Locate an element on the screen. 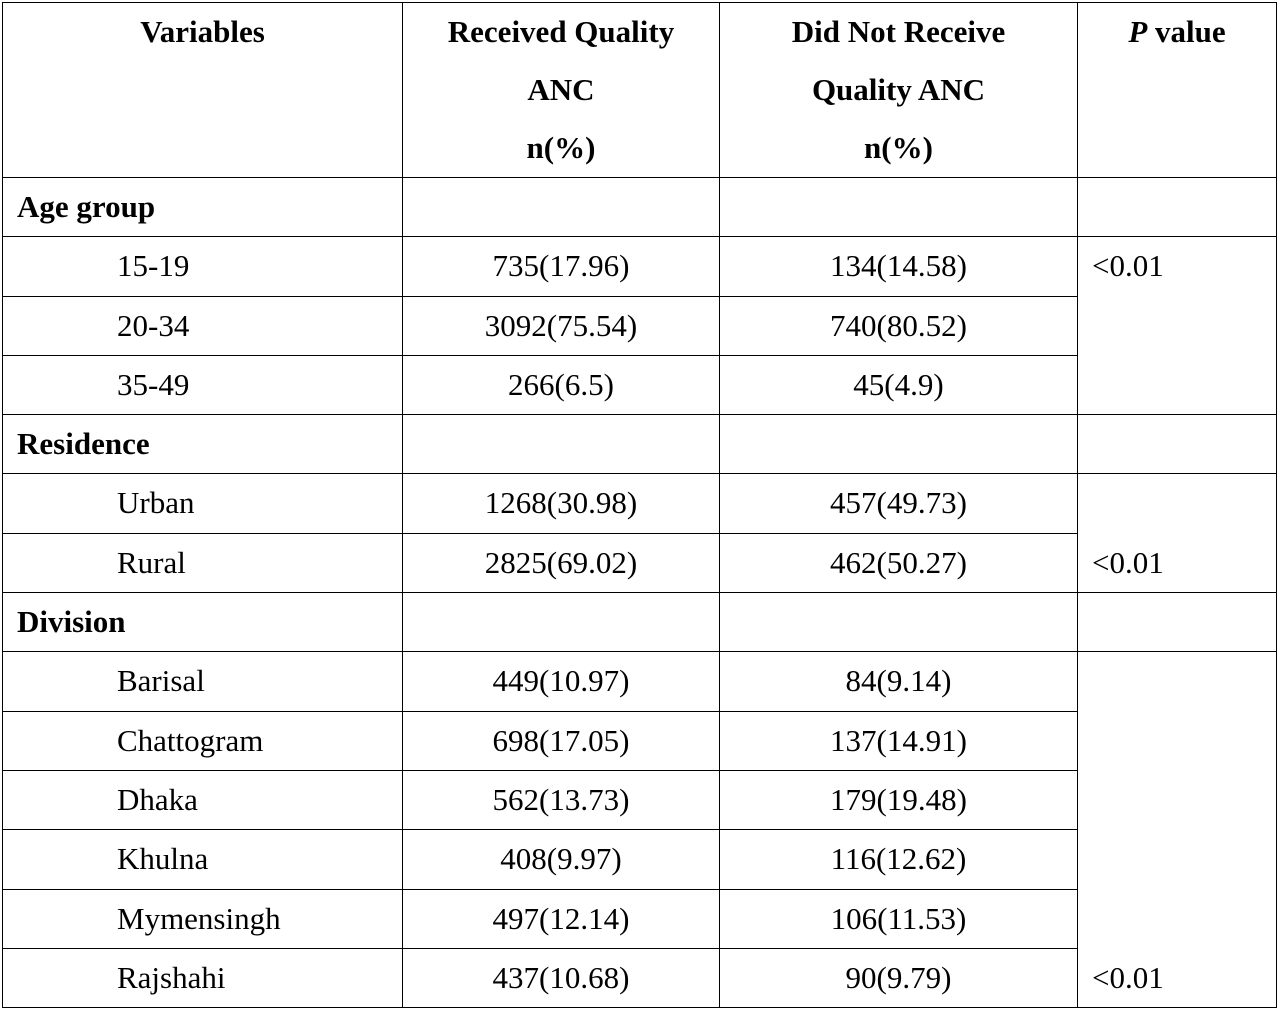  table-row: Chattogram 698(17.05) 137(14.91) is located at coordinates (639, 740).